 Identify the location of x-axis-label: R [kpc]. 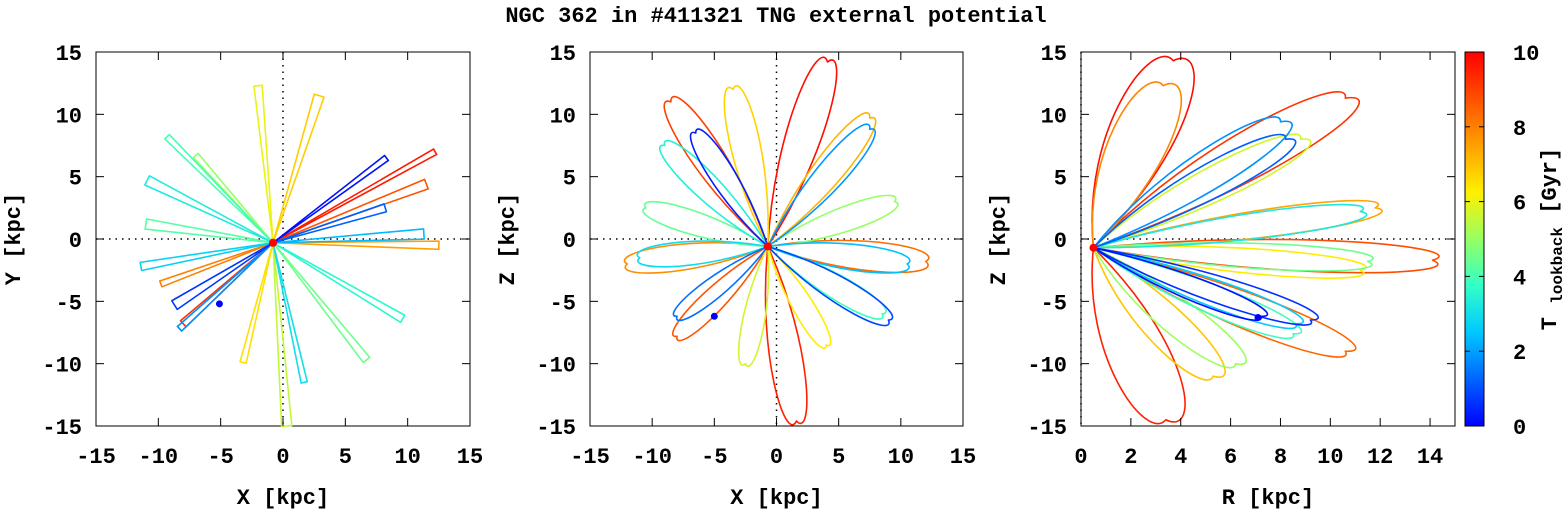
(1268, 498).